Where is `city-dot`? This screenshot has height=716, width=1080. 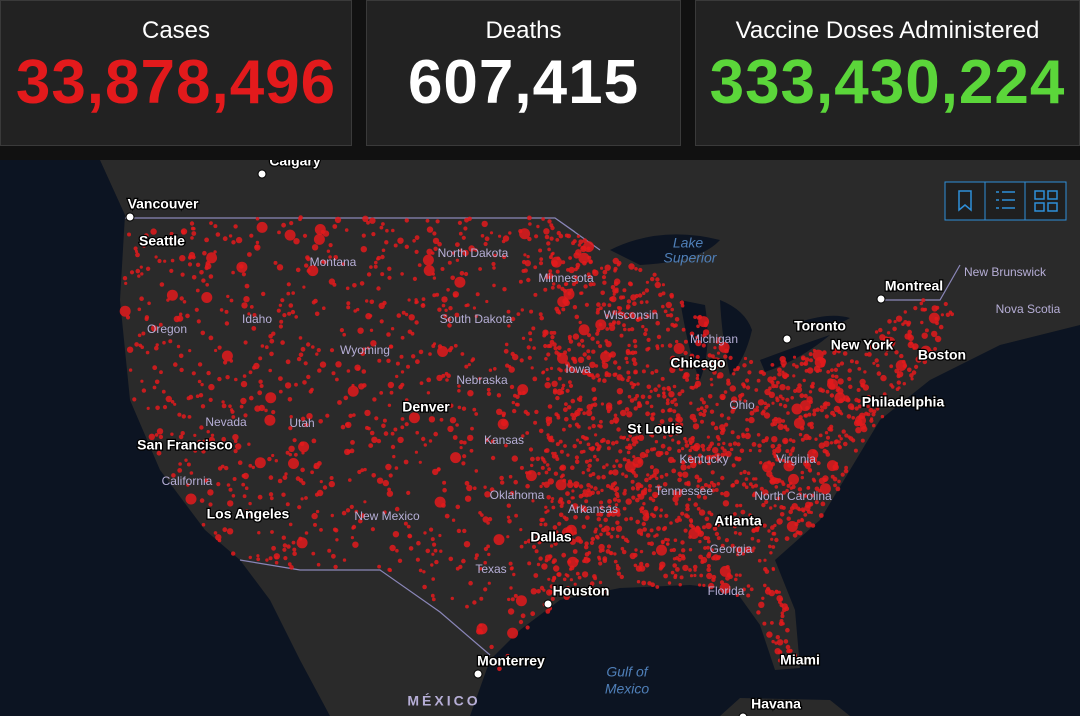 city-dot is located at coordinates (262, 174).